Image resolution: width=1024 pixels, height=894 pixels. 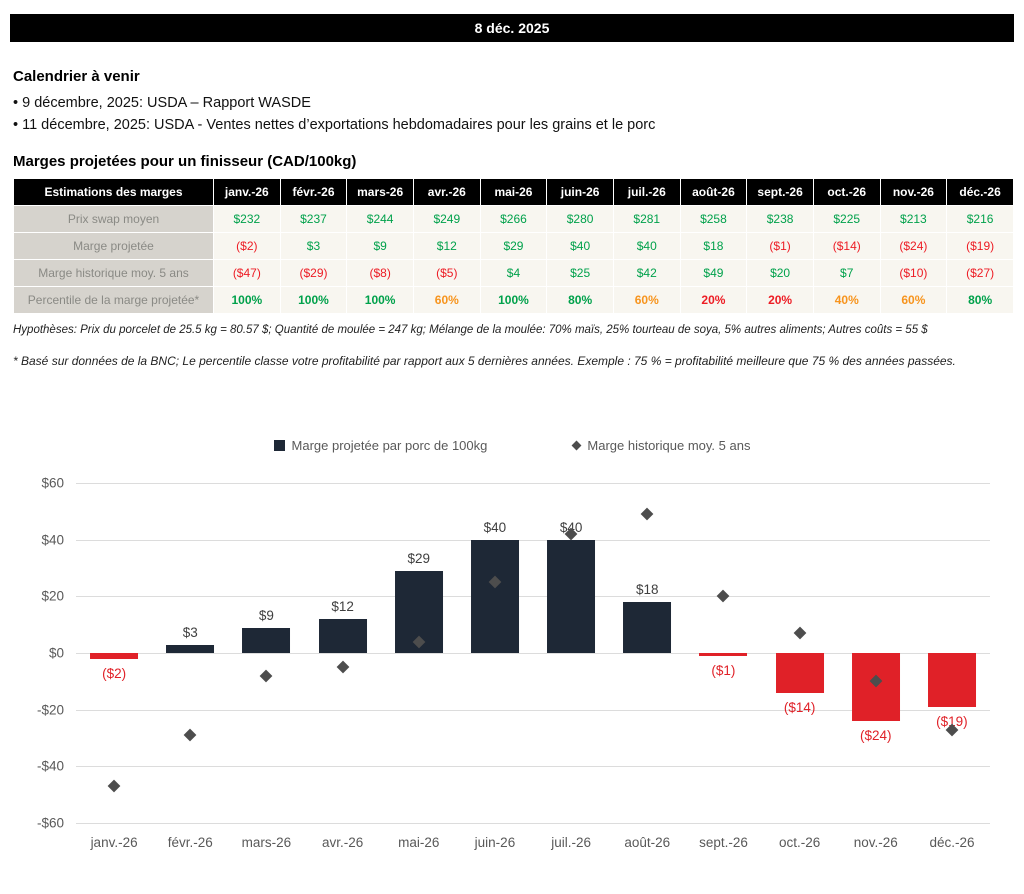 I want to click on bar-value-label: $18, so click(x=647, y=589).